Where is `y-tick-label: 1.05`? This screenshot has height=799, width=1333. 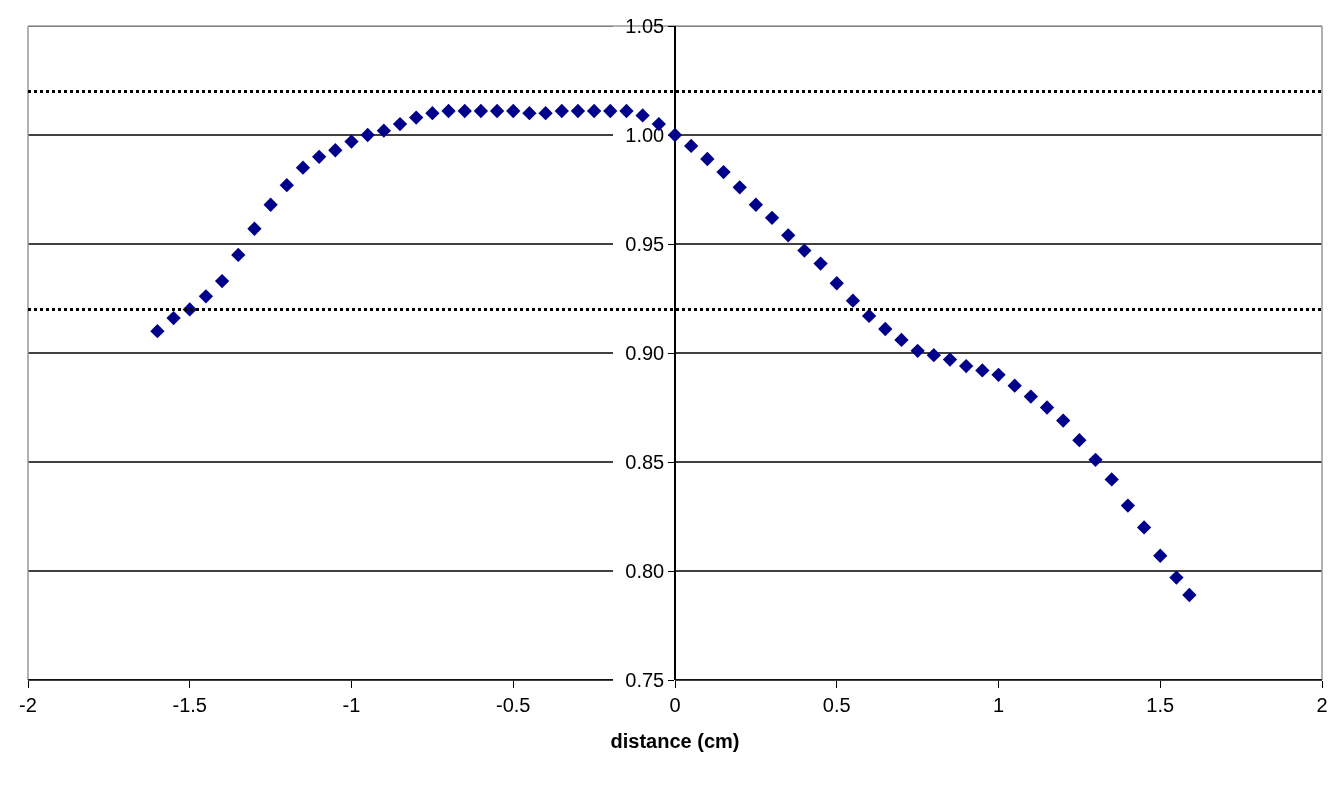 y-tick-label: 1.05 is located at coordinates (645, 26).